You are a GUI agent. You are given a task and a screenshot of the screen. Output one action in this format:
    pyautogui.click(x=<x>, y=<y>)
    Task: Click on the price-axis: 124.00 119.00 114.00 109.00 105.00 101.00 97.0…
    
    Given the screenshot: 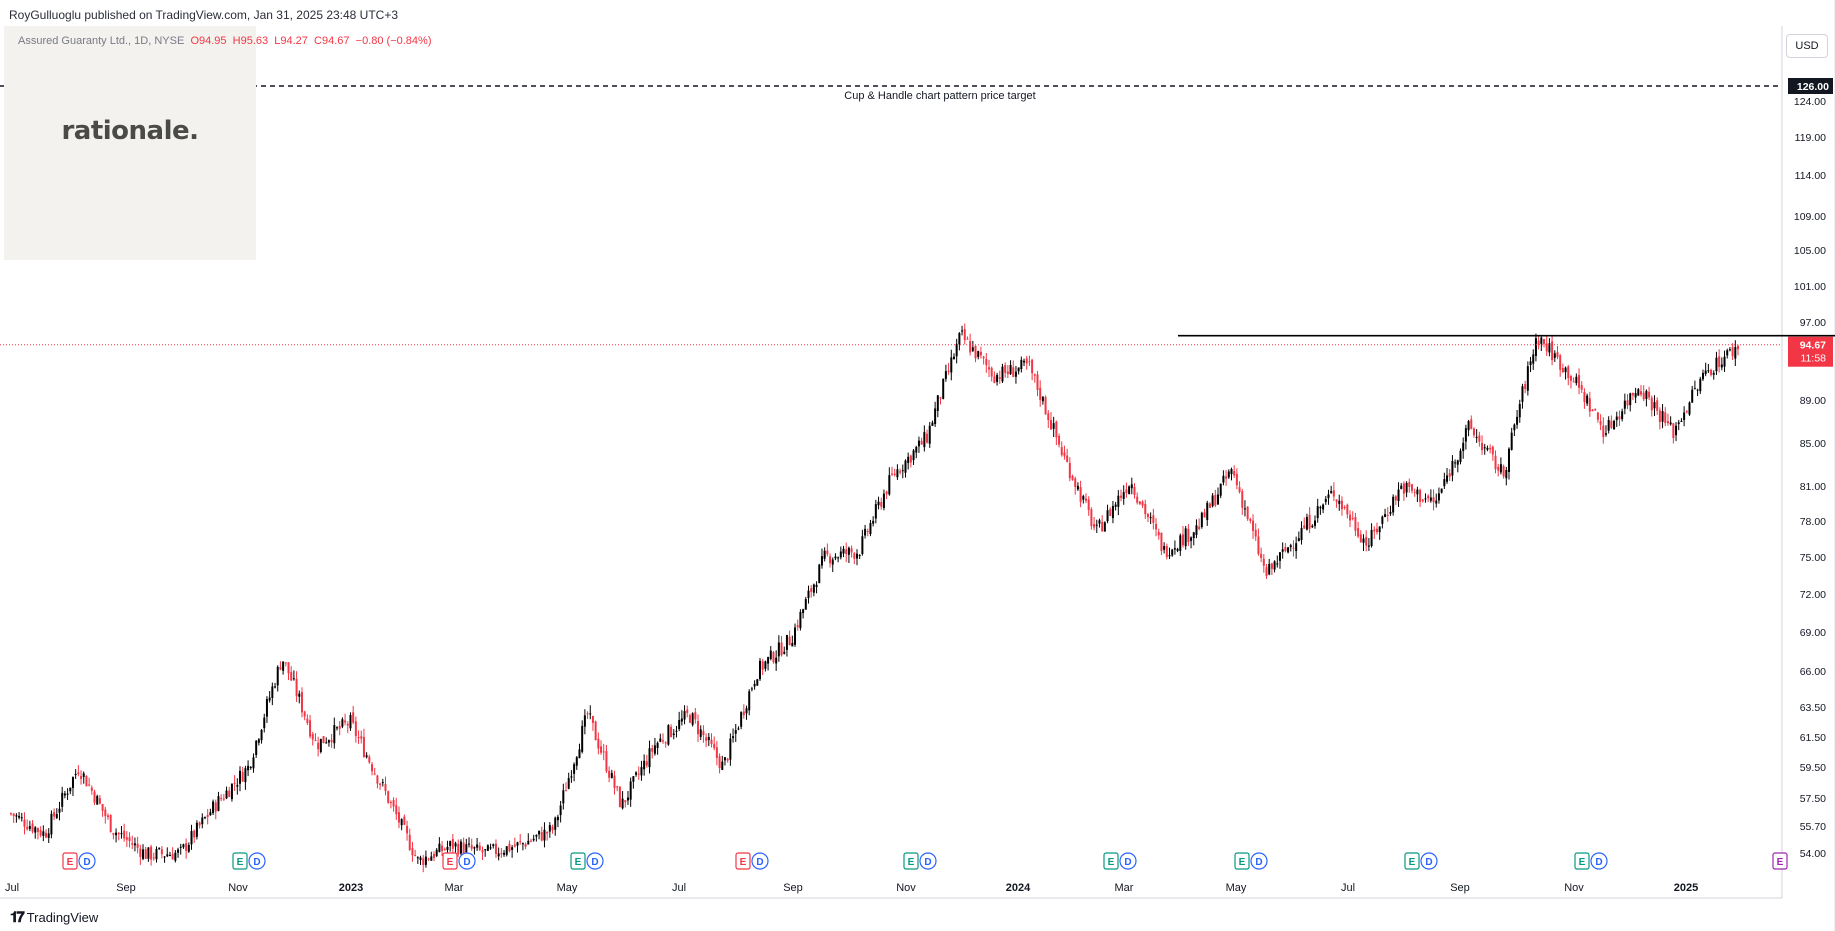 What is the action you would take?
    pyautogui.click(x=1810, y=469)
    